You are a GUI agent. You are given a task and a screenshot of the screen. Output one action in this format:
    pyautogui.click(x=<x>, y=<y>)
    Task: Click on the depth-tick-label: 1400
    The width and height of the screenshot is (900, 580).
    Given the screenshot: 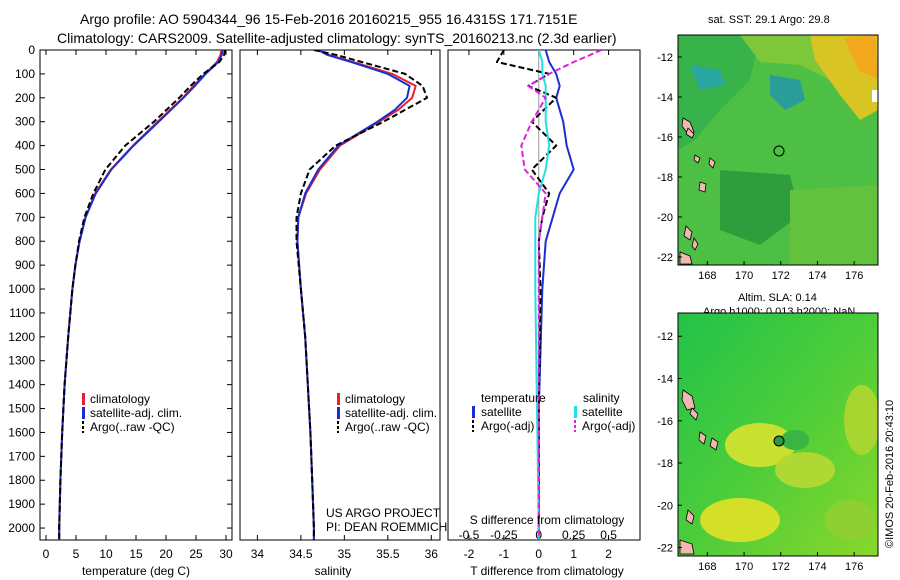 What is the action you would take?
    pyautogui.click(x=21, y=385)
    